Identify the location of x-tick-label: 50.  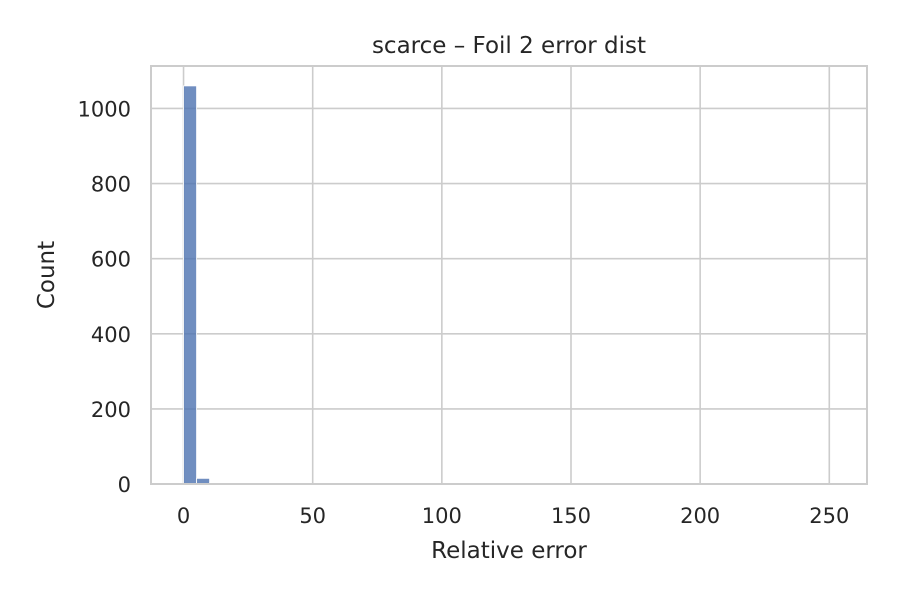
(312, 516).